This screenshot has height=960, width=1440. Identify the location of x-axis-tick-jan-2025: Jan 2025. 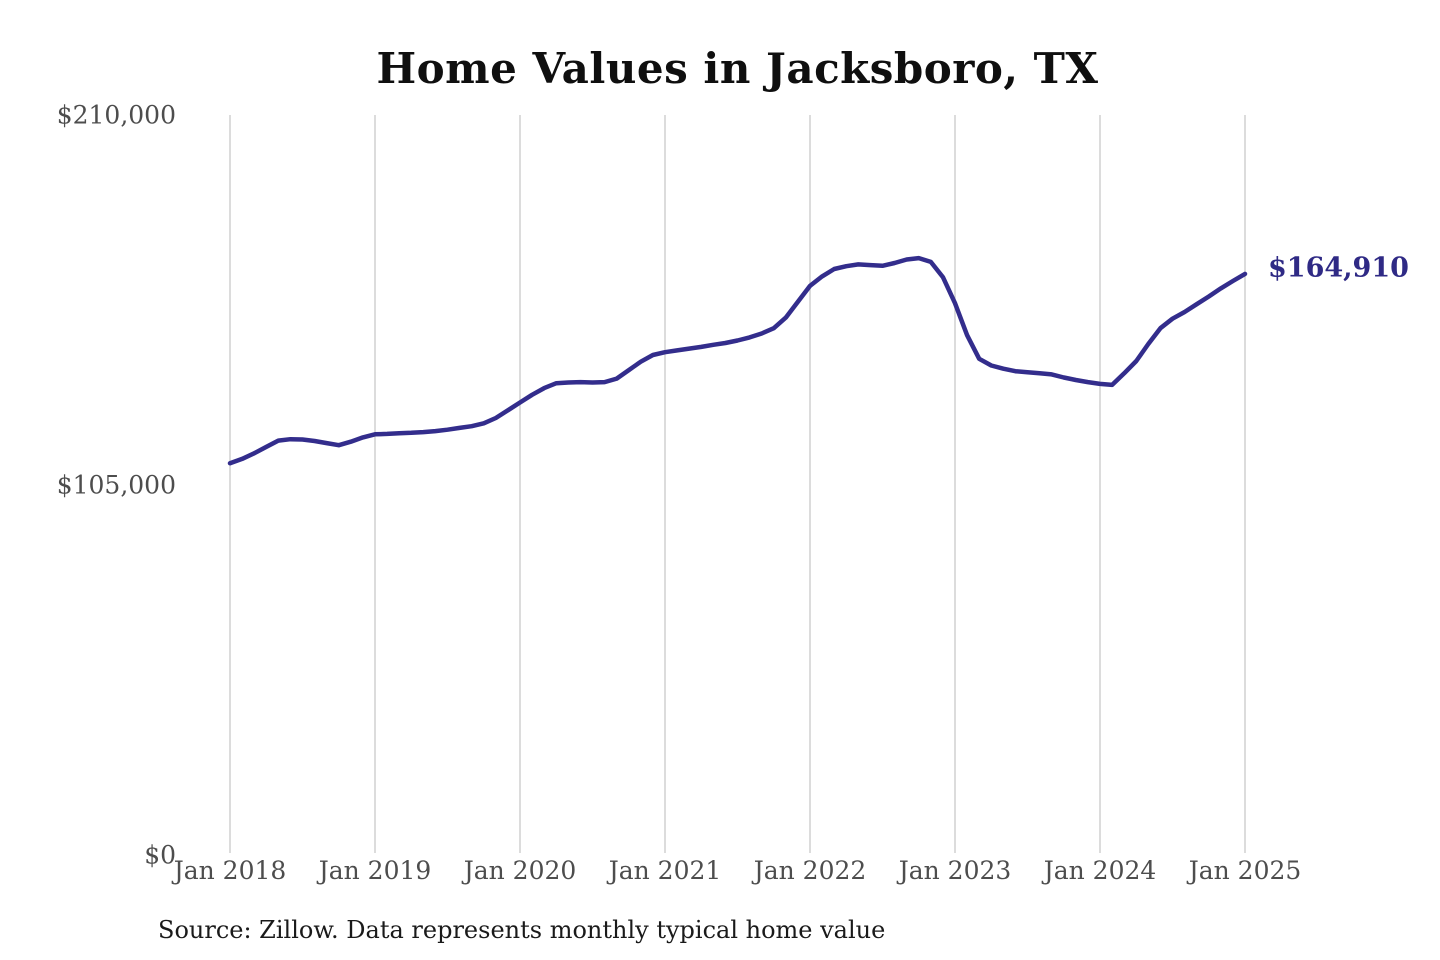
(1245, 870).